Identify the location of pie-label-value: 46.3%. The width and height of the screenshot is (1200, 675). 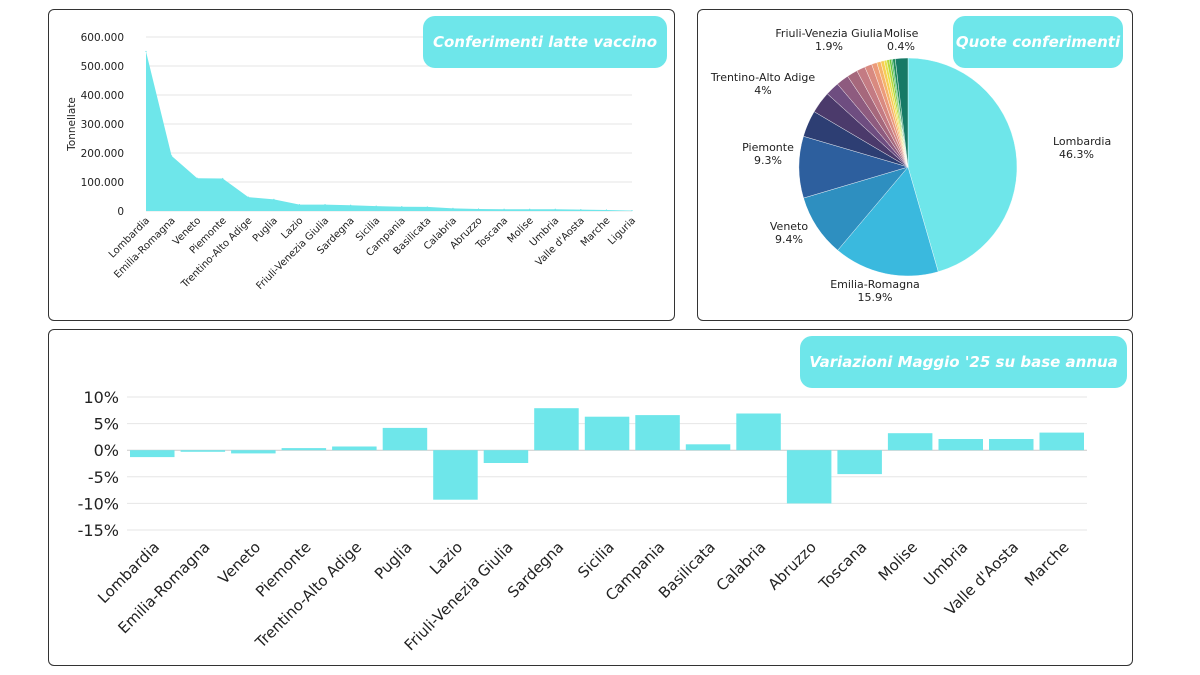
(1076, 154).